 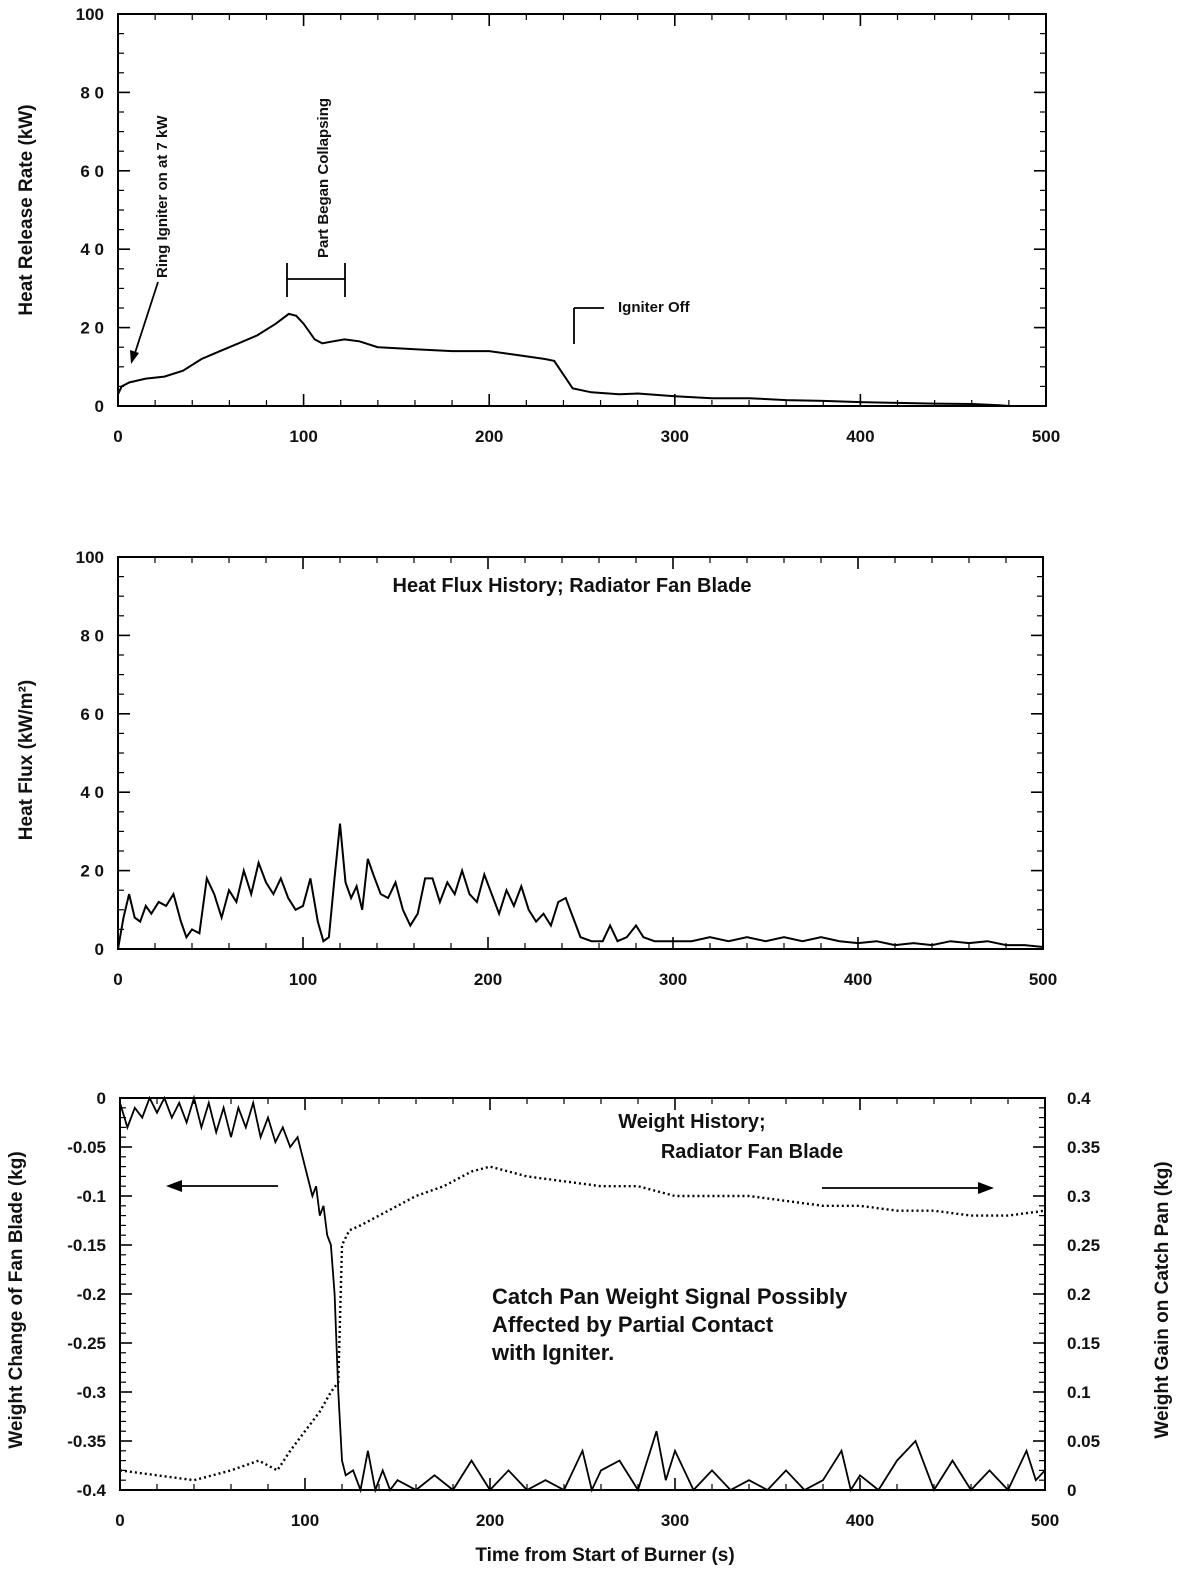 What do you see at coordinates (1079, 1392) in the screenshot?
I see `y-right-tick-label: 0.1` at bounding box center [1079, 1392].